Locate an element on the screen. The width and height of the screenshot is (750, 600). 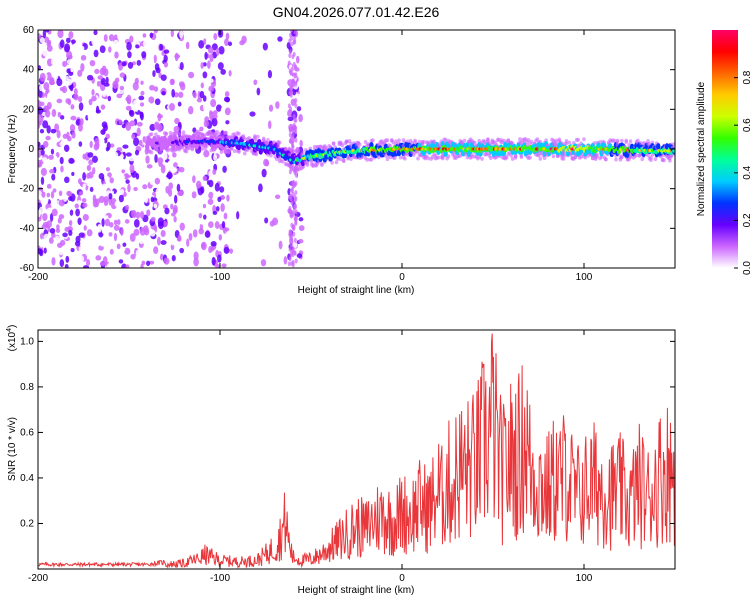
x-tick-label: -200 is located at coordinates (38, 578).